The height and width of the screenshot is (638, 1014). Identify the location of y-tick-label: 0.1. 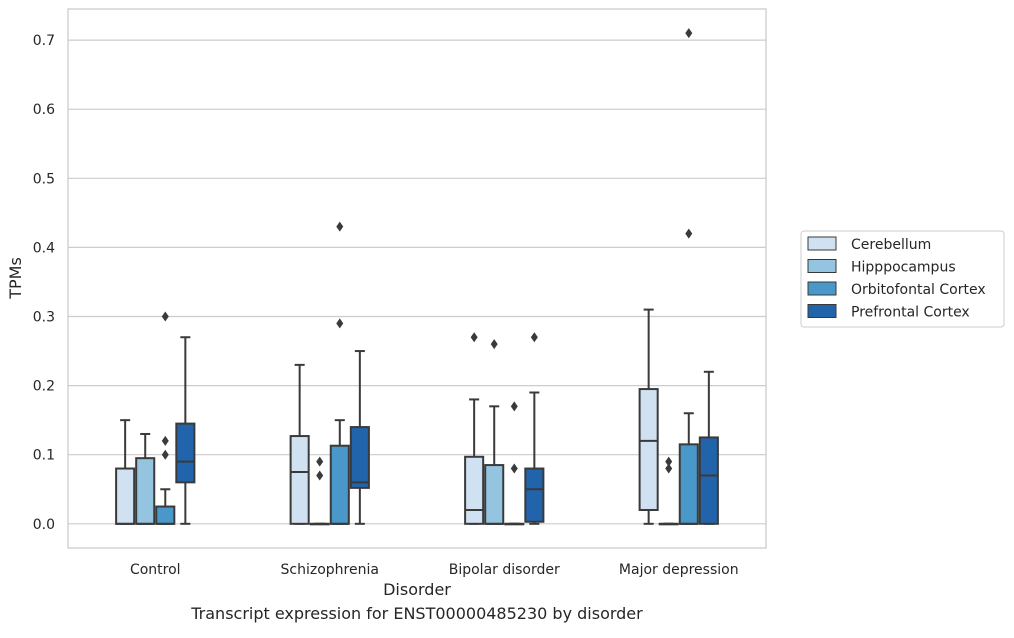
(44, 456).